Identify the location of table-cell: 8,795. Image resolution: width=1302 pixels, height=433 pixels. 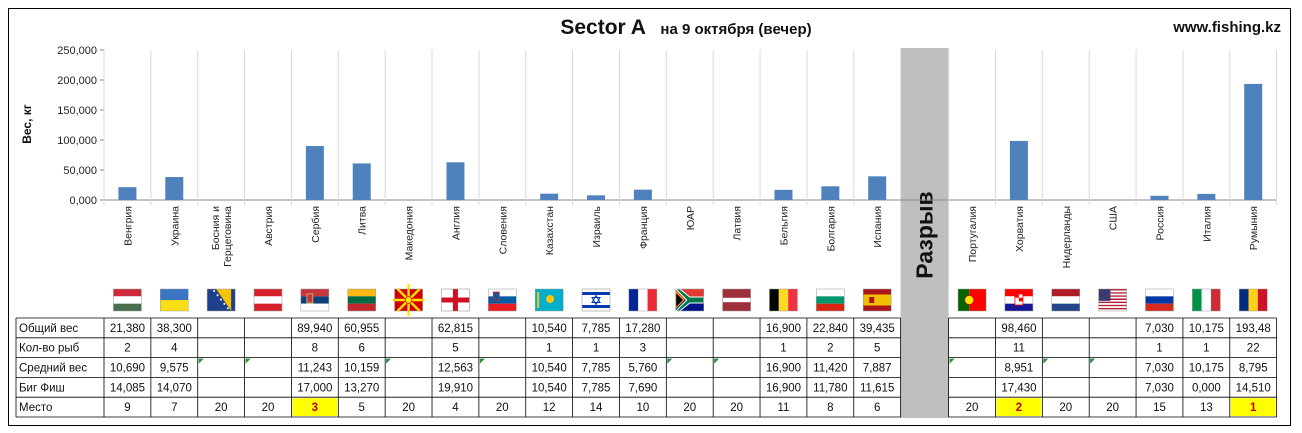
(1253, 369).